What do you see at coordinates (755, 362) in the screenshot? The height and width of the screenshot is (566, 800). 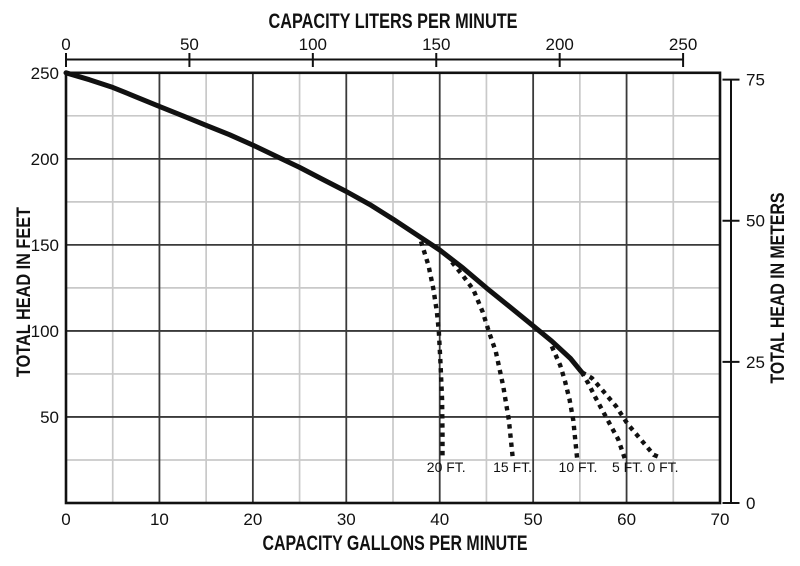 I see `meters-tick-label: 25` at bounding box center [755, 362].